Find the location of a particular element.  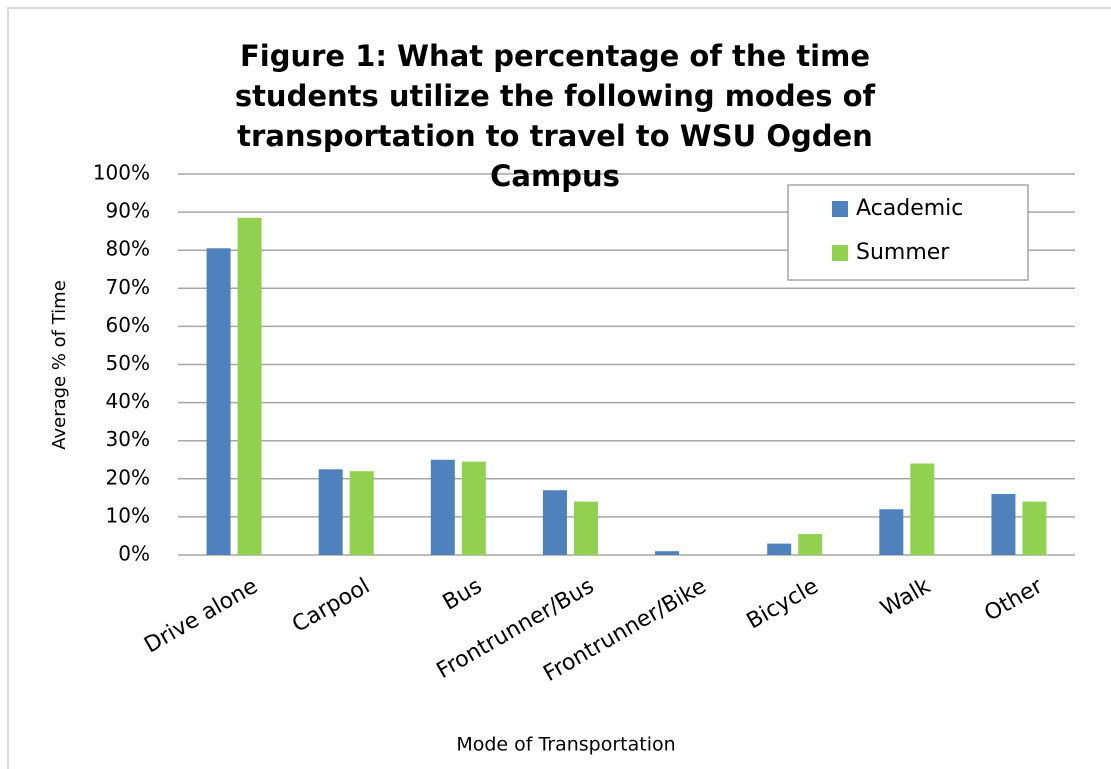

y-tick-label: 50% is located at coordinates (128, 363).